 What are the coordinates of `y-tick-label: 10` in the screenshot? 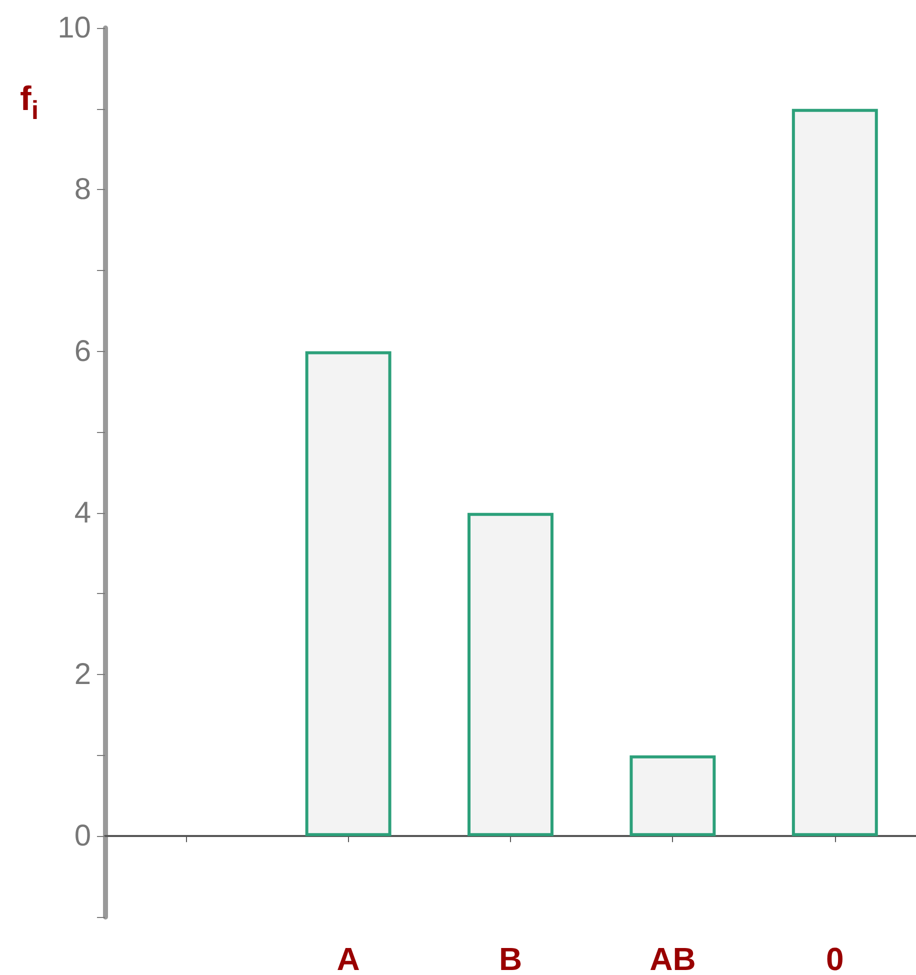 It's located at (74, 28).